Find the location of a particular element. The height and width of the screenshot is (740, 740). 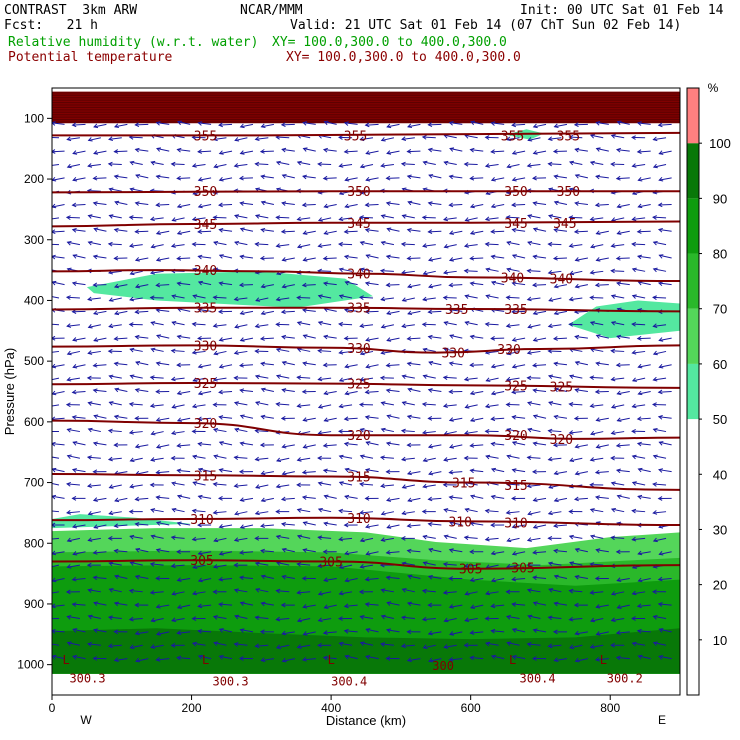

colorbar-unit: % is located at coordinates (713, 88).